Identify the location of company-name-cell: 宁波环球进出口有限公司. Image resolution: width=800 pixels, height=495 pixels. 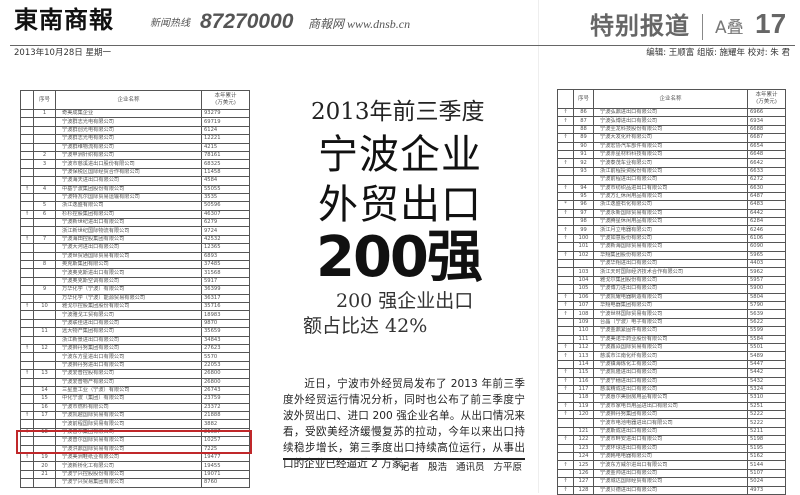
(670, 448).